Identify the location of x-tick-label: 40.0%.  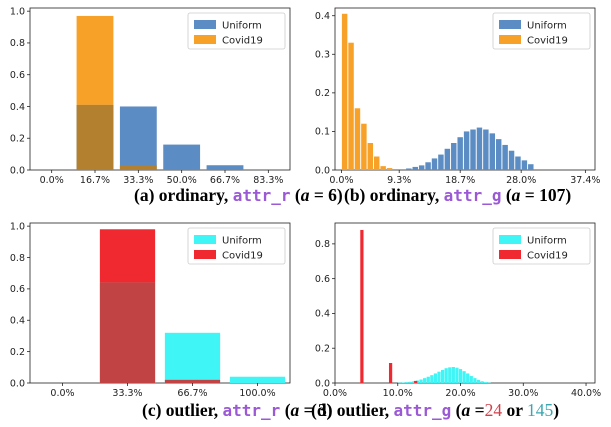
(586, 393).